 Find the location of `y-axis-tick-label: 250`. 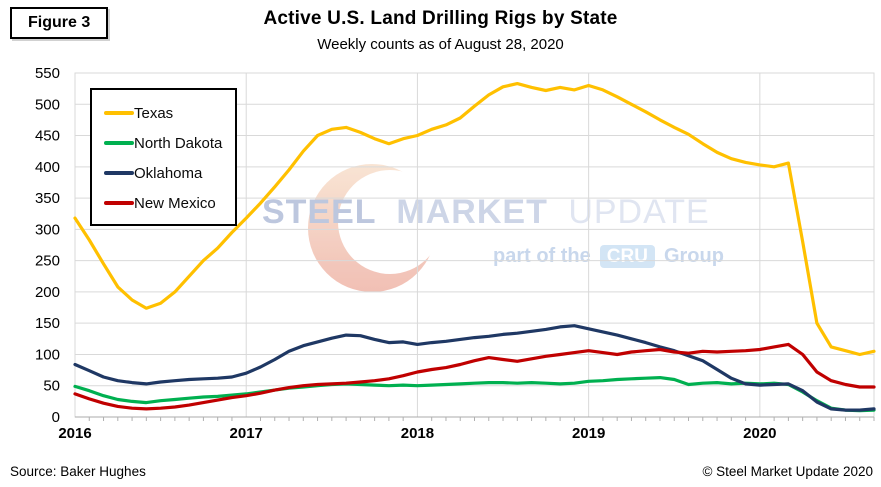

y-axis-tick-label: 250 is located at coordinates (47, 261).